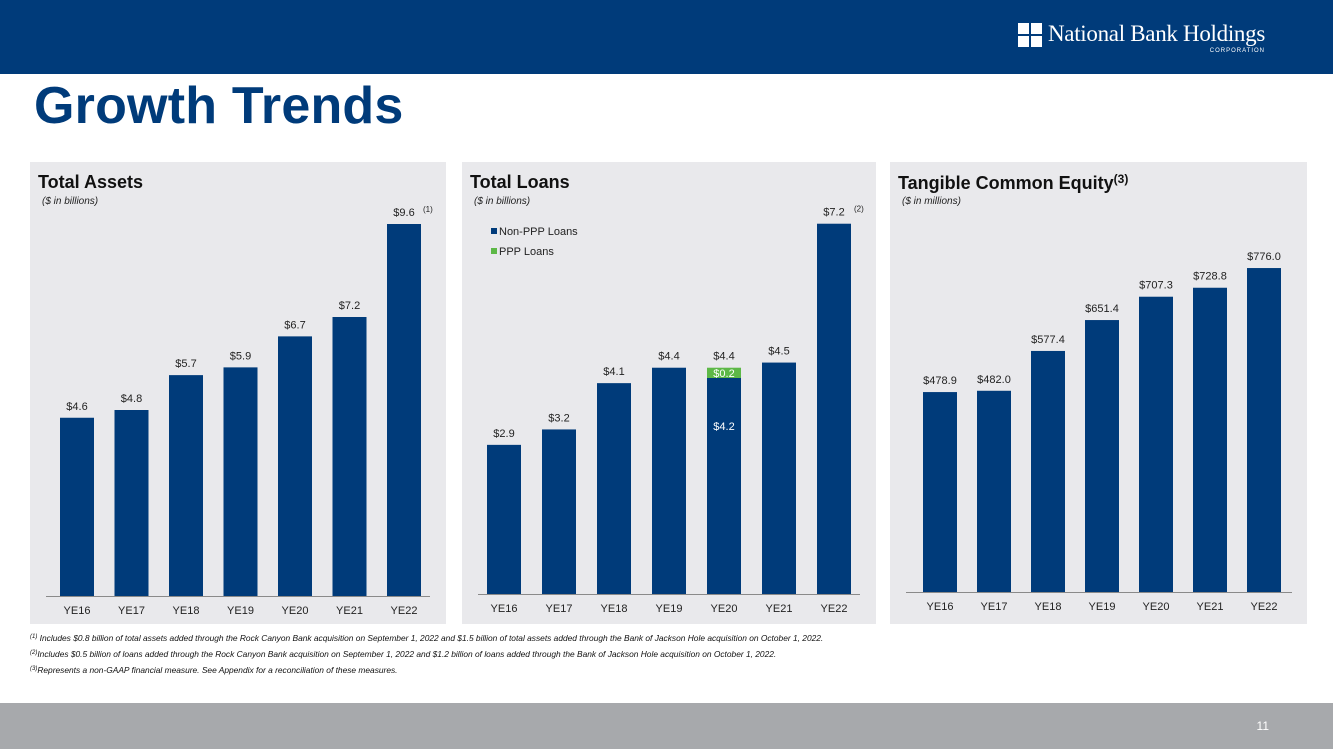  What do you see at coordinates (1121, 179) in the screenshot?
I see `chart-title-footnote-mark: (3)` at bounding box center [1121, 179].